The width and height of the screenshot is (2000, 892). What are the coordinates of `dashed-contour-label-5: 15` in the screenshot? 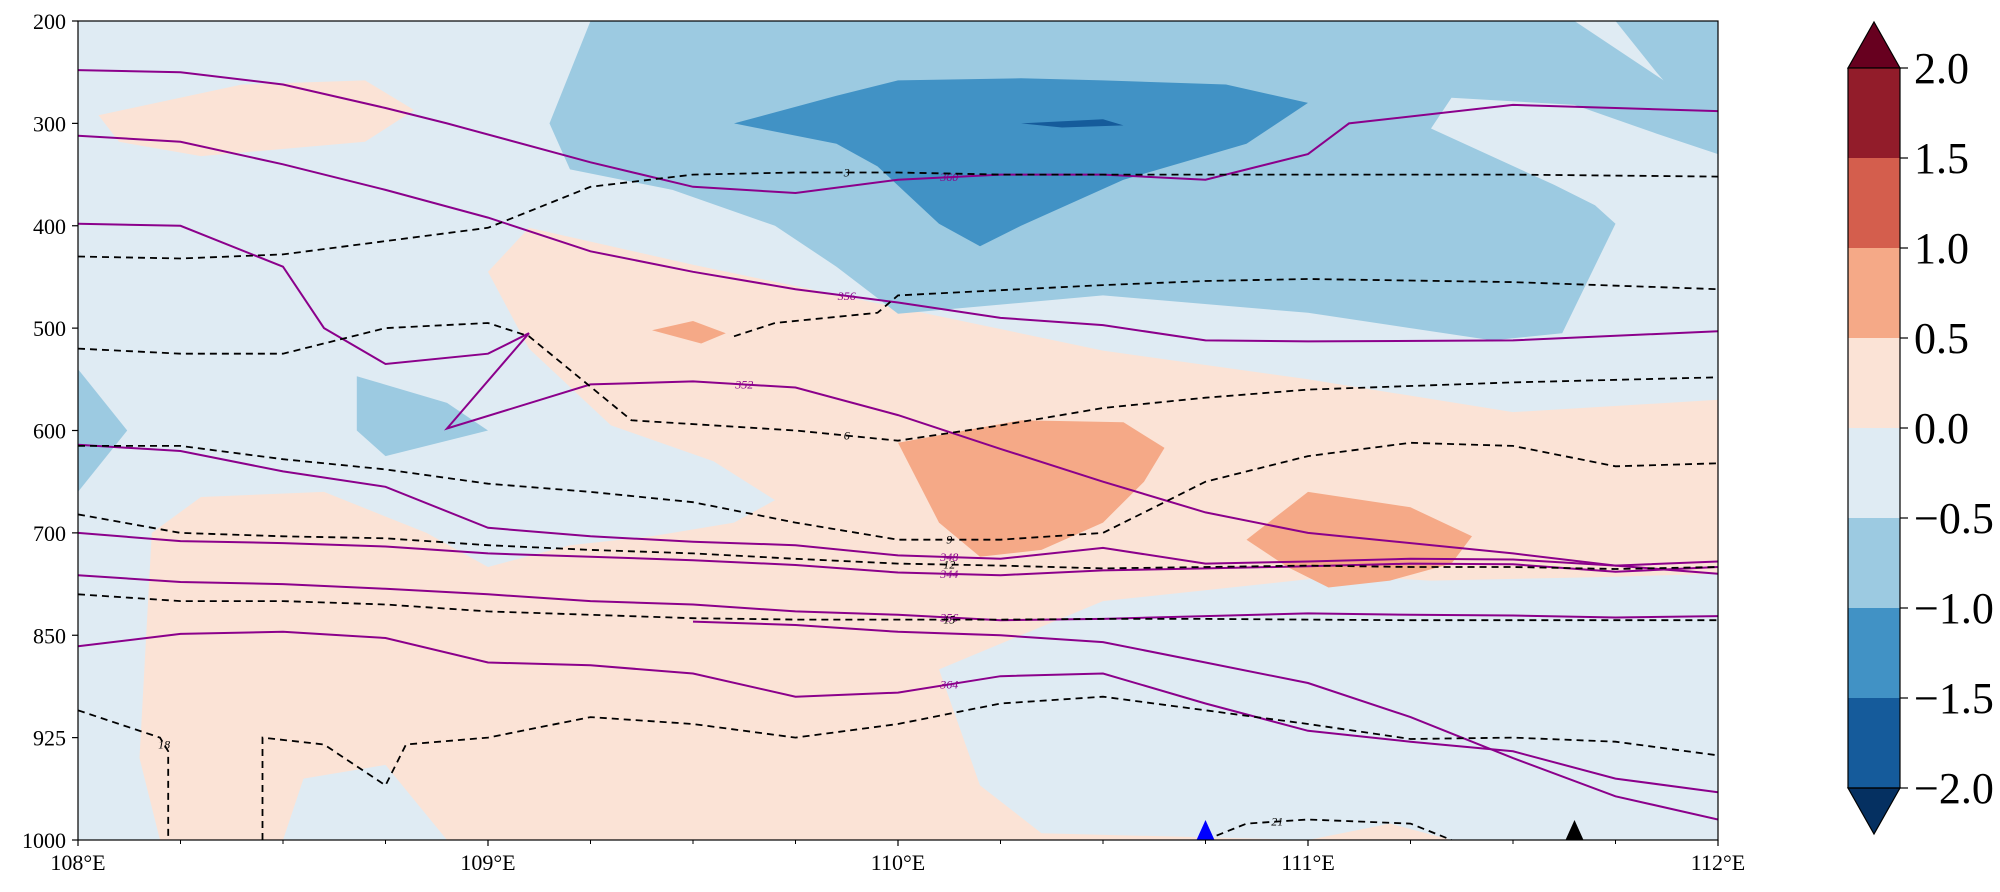 It's located at (949, 620).